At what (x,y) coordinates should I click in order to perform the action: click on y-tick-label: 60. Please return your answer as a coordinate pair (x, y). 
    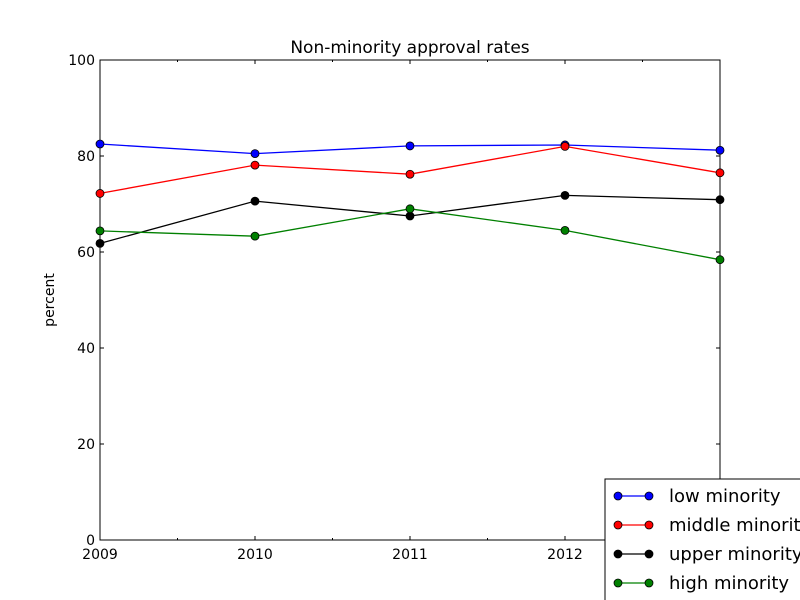
    Looking at the image, I should click on (86, 253).